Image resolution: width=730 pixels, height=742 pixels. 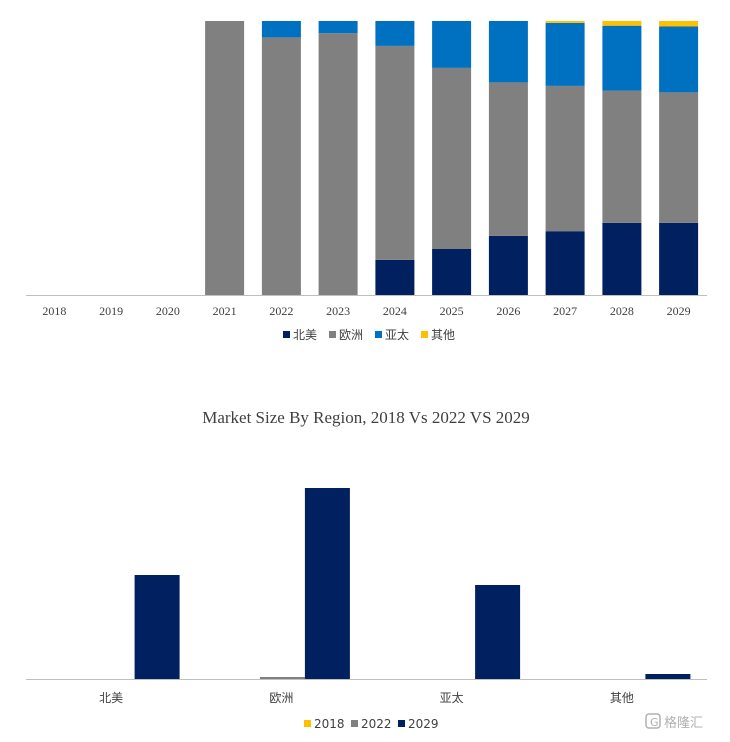 What do you see at coordinates (452, 311) in the screenshot?
I see `x-tick-label: 2025` at bounding box center [452, 311].